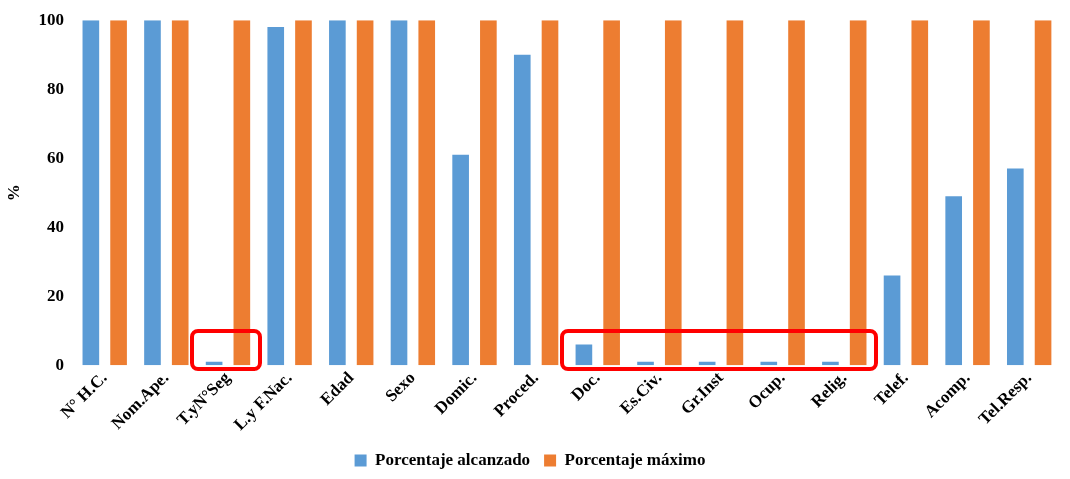  Describe the element at coordinates (55, 295) in the screenshot. I see `y-tick-label: 20` at that location.